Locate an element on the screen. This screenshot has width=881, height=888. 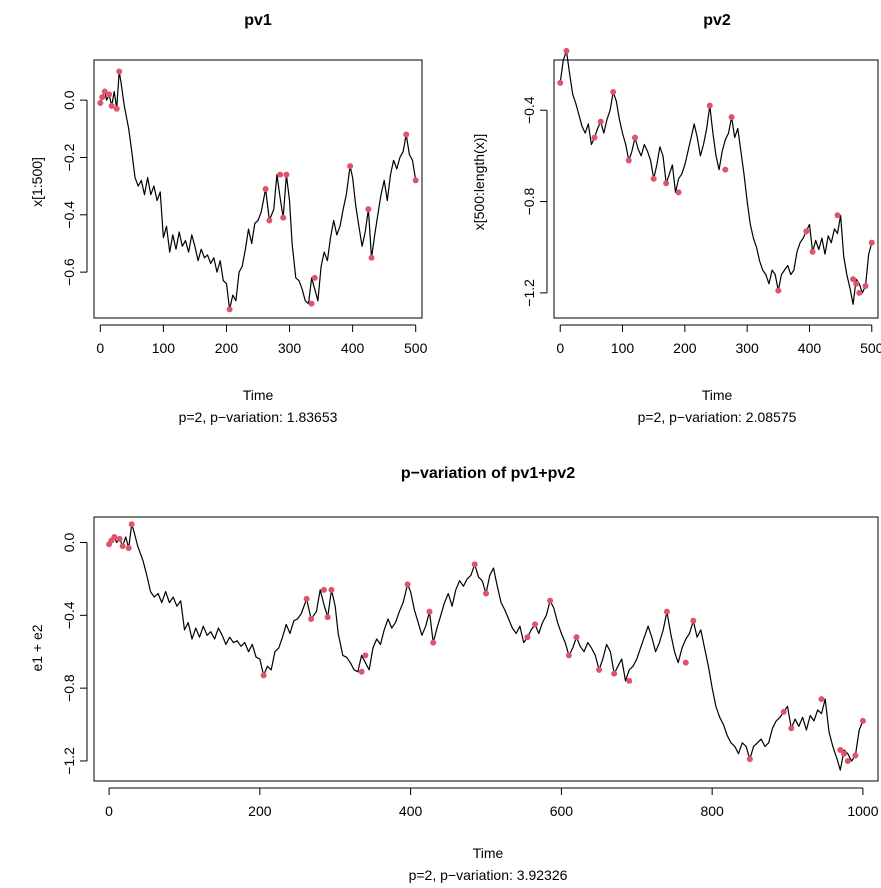
x-axis-sublabel: p=2, p−variation: 1.83653 is located at coordinates (258, 417).